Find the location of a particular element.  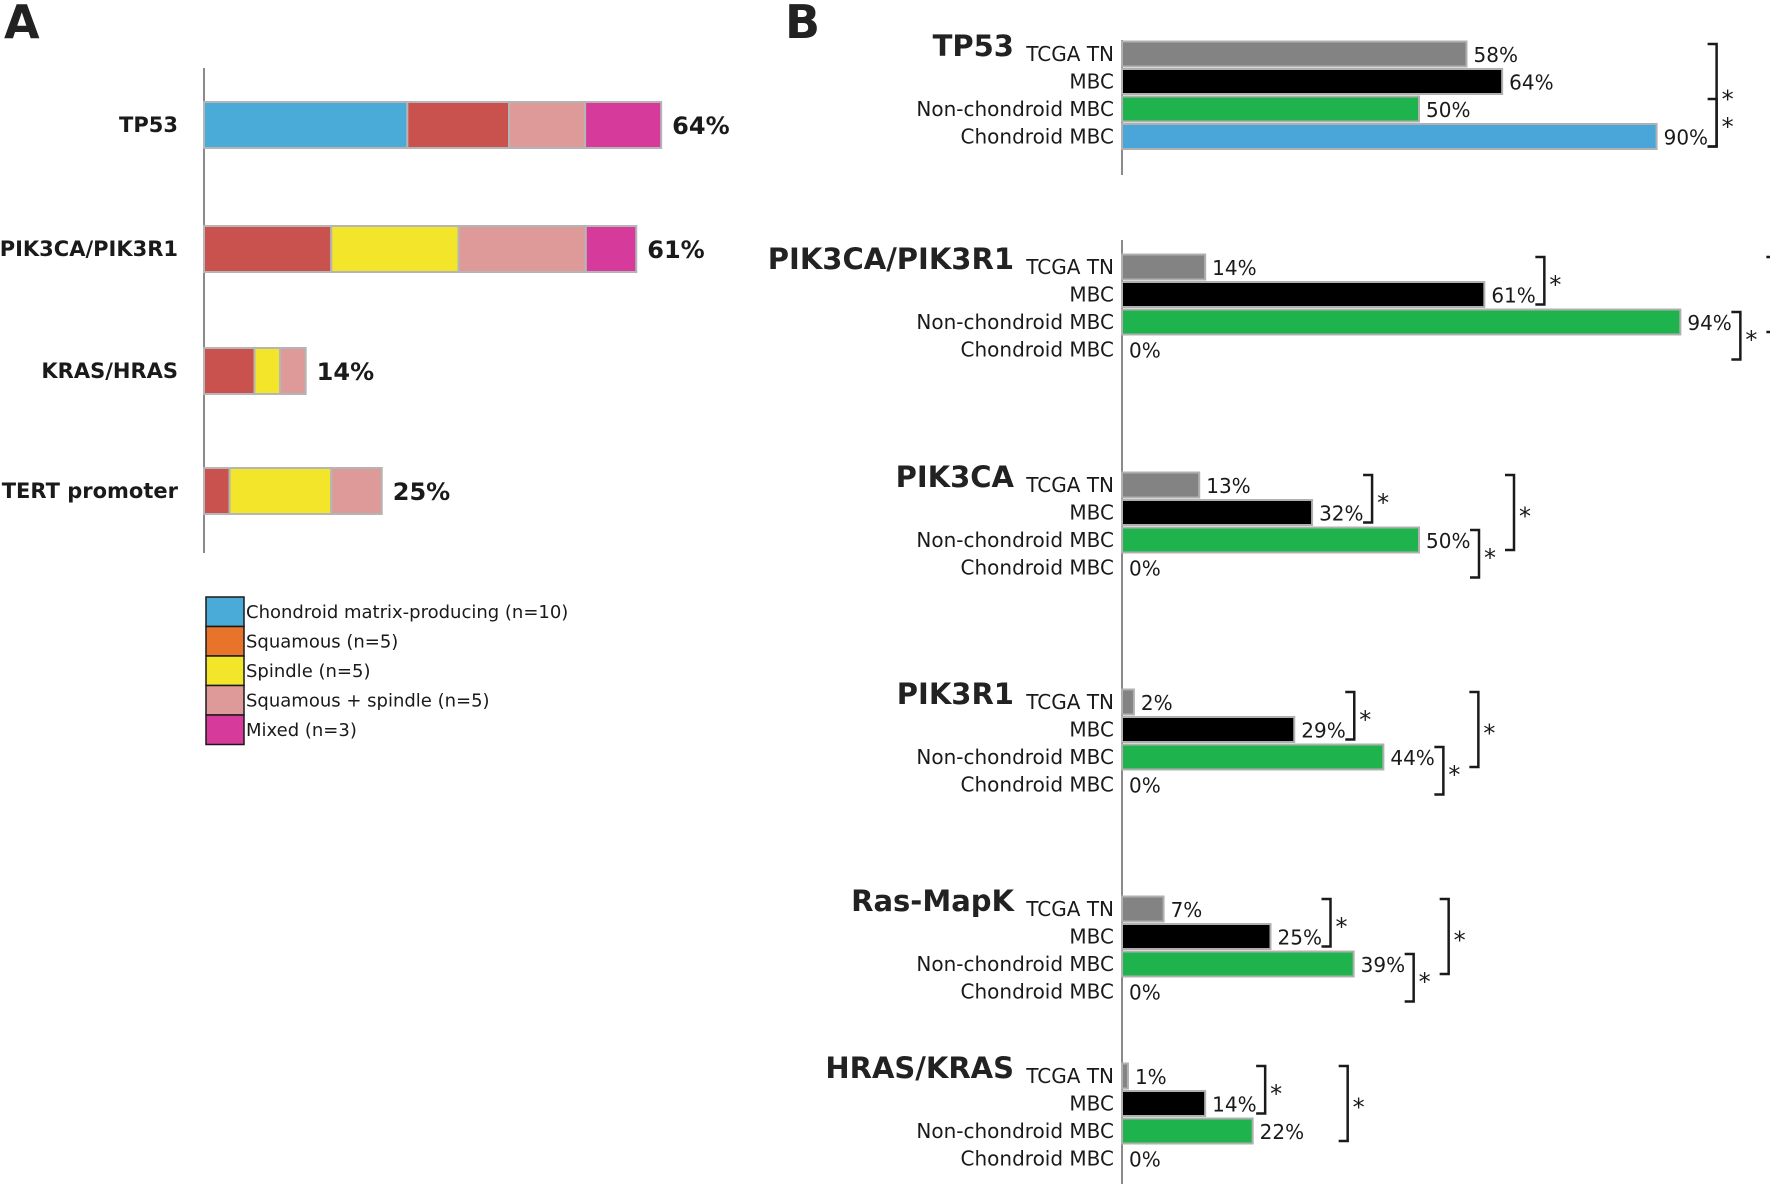

bar-hras-kras-tcga-tn is located at coordinates (1125, 1076).